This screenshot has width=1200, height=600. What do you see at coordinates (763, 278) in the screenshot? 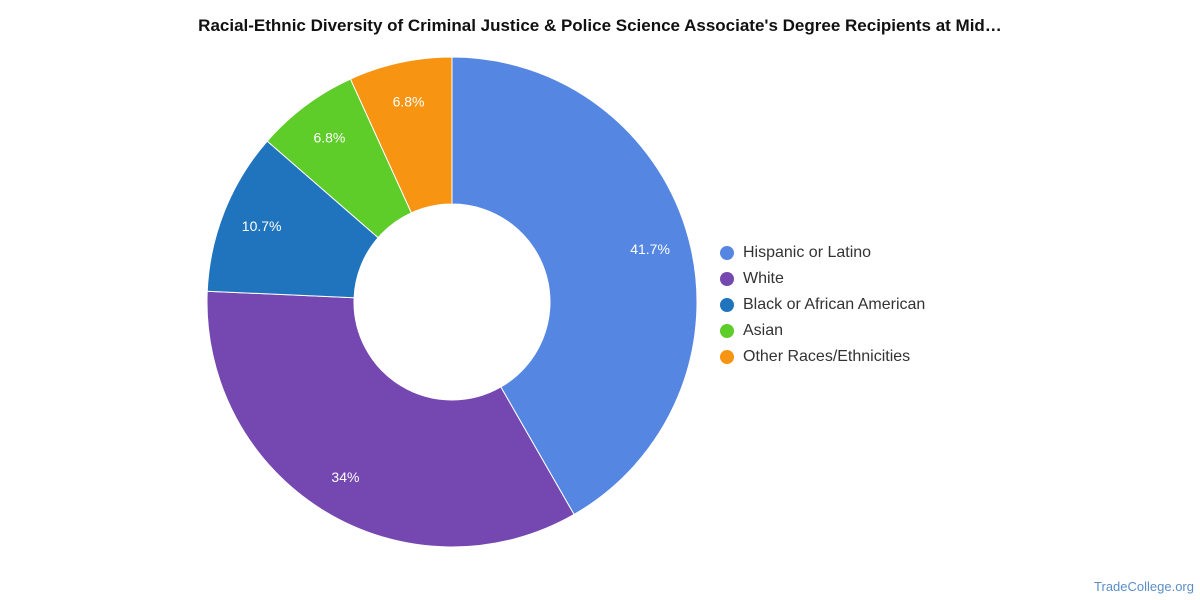
I see `legend-label: White` at bounding box center [763, 278].